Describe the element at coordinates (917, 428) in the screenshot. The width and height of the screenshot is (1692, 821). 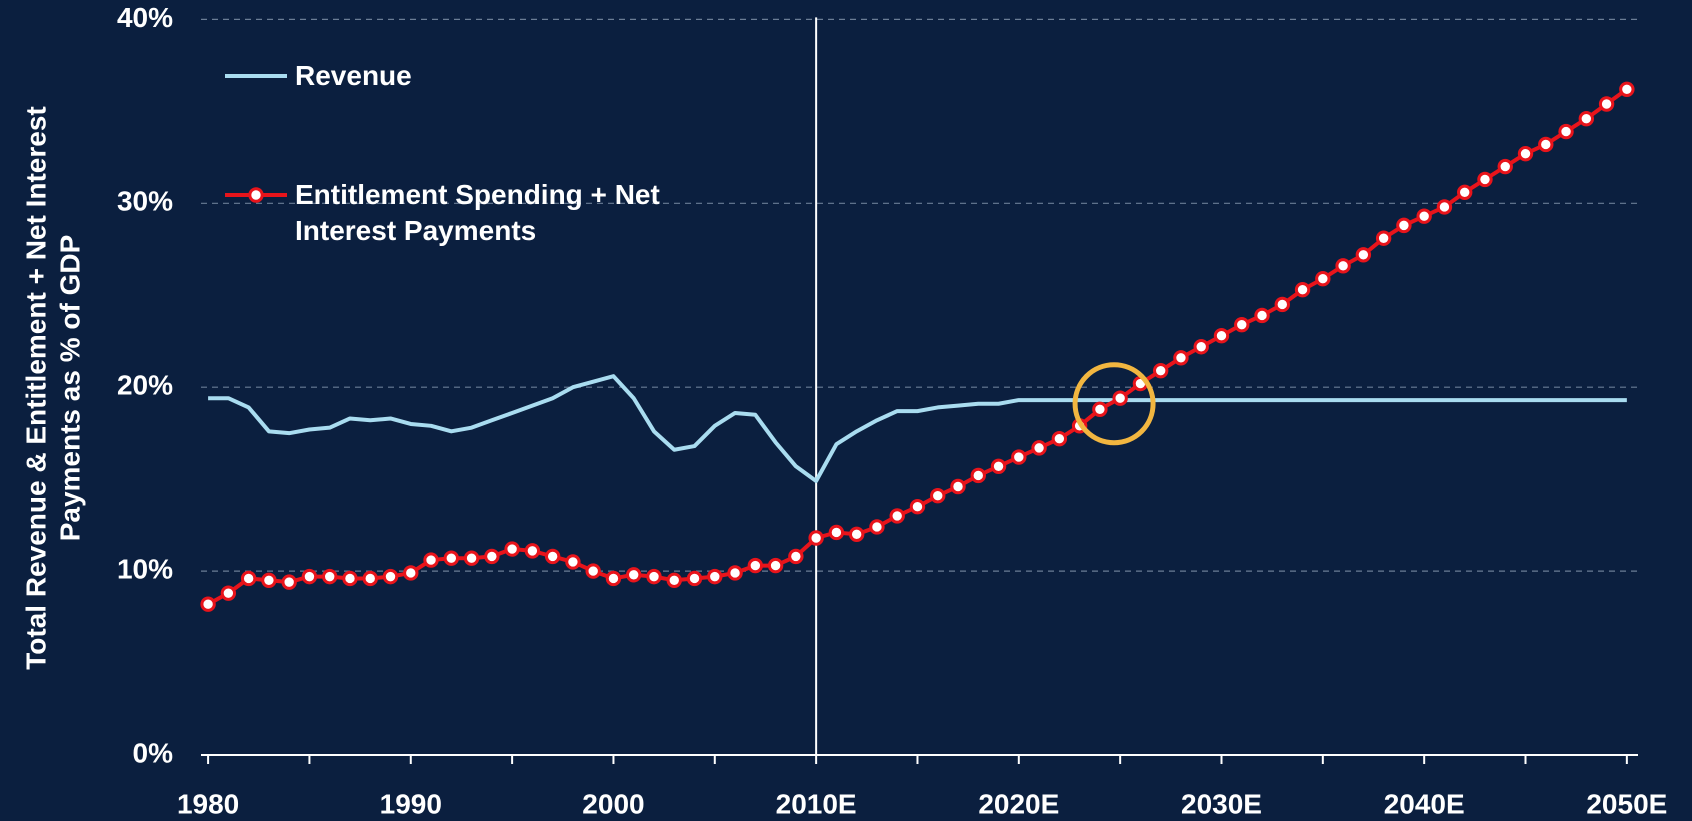
I see `series-line` at that location.